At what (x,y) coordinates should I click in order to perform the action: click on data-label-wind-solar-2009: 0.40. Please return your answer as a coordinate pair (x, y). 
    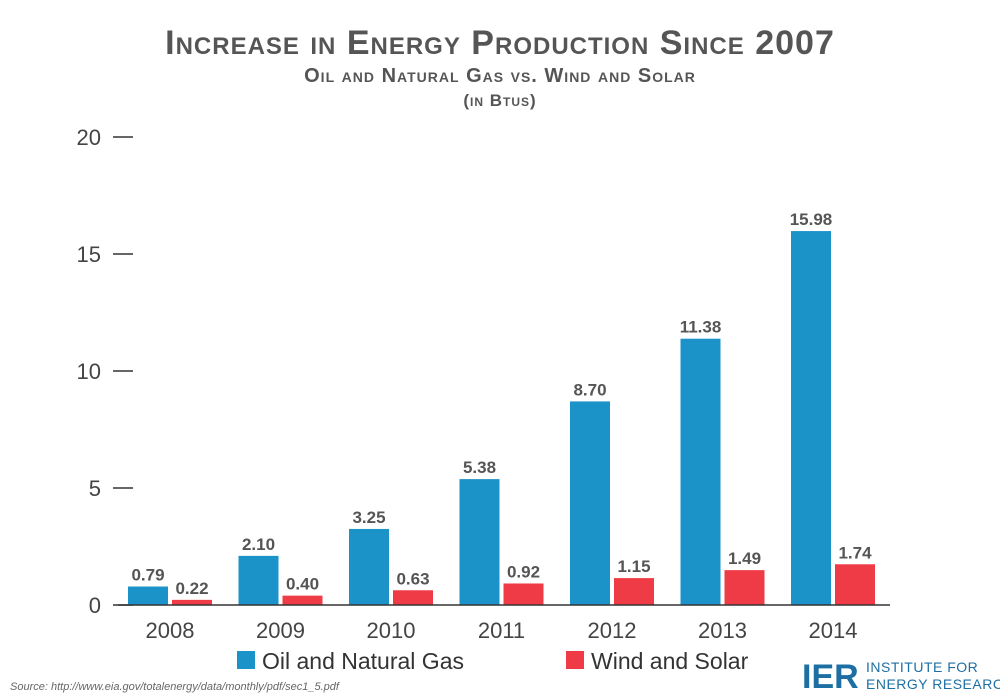
    Looking at the image, I should click on (302, 584).